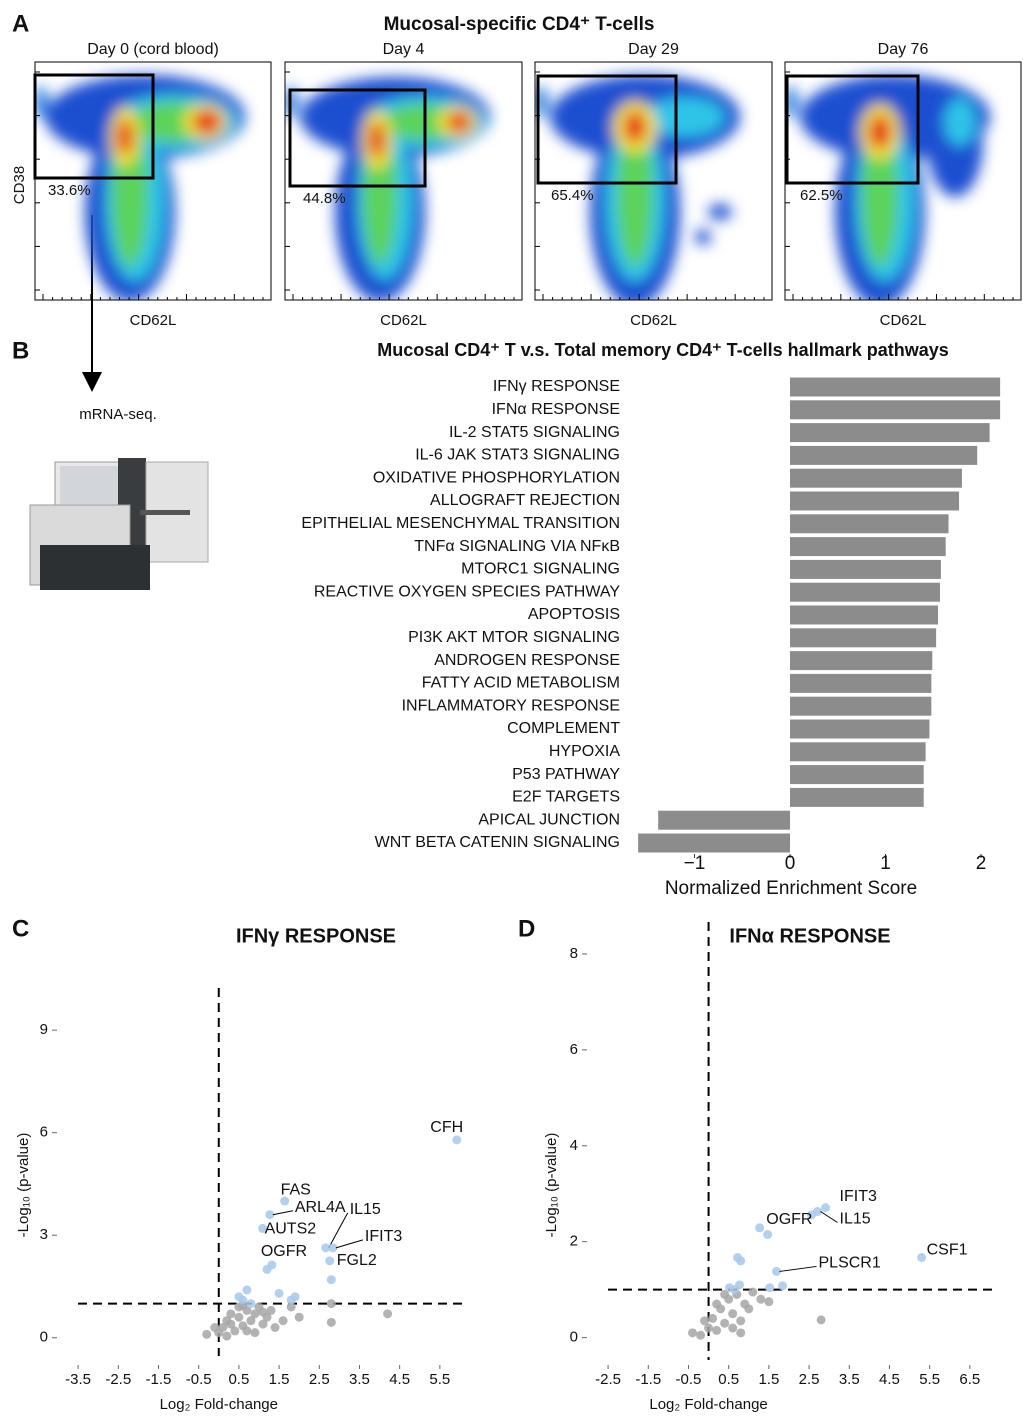 This screenshot has height=1416, width=1023. Describe the element at coordinates (574, 1145) in the screenshot. I see `y-tick-label: 4` at that location.